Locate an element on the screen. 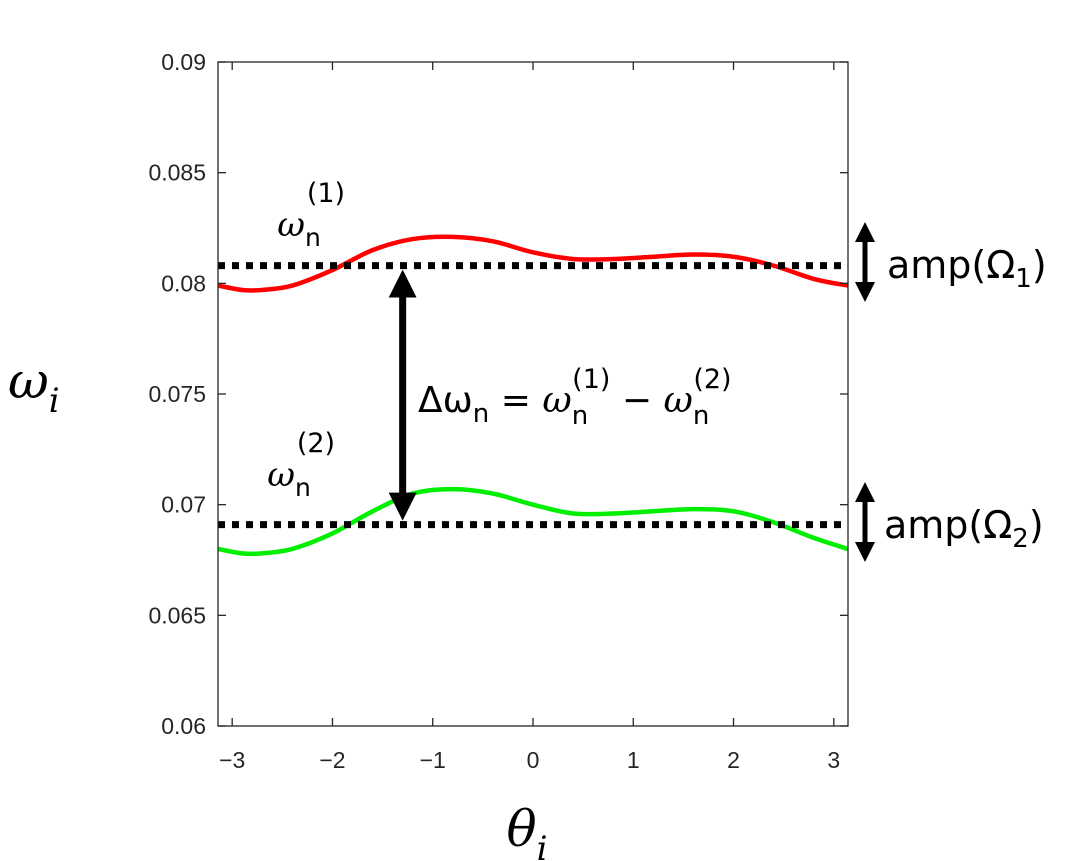  x-tick-label: −3 is located at coordinates (232, 760).